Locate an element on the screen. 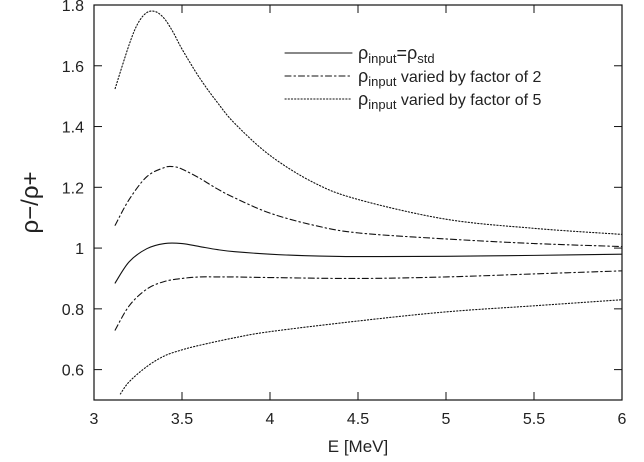 The height and width of the screenshot is (462, 644). x-tick-labels: 3 3.5 4 4.5 5 5.5 6 is located at coordinates (358, 419).